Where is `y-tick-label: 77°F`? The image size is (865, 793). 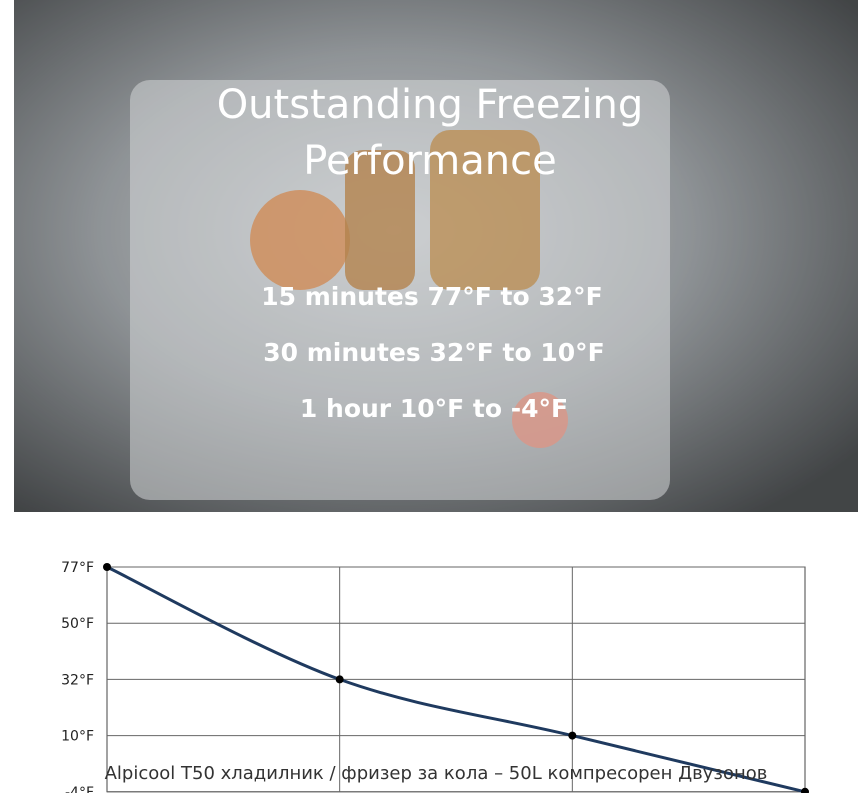 y-tick-label: 77°F is located at coordinates (77, 568).